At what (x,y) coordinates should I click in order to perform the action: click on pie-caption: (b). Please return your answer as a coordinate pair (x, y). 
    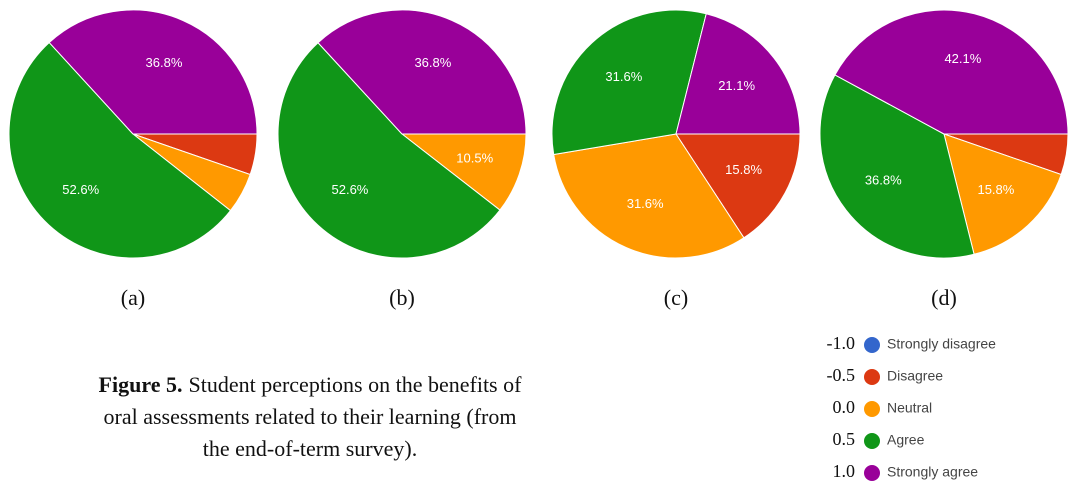
    Looking at the image, I should click on (402, 297).